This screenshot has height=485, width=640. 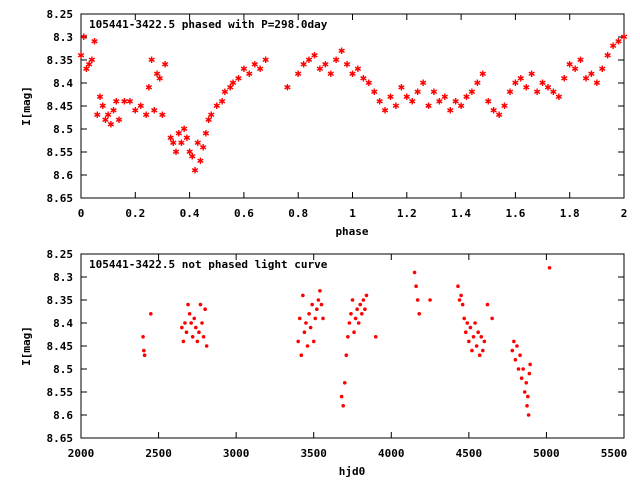 What do you see at coordinates (190, 213) in the screenshot?
I see `phased-x-tick-label: 0.4` at bounding box center [190, 213].